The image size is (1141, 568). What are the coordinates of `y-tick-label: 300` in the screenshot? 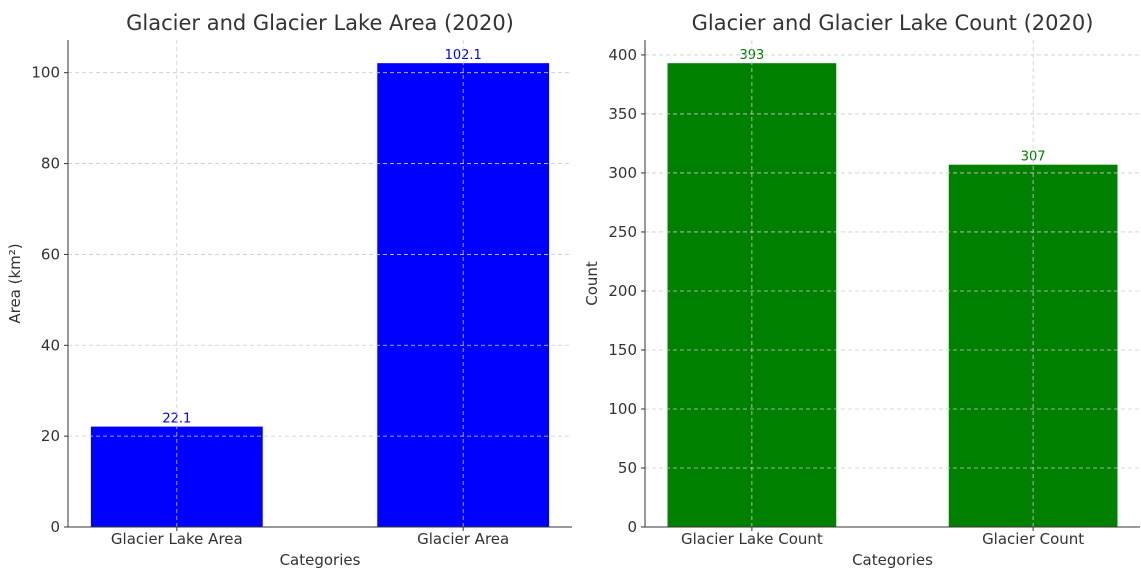 It's located at (622, 173).